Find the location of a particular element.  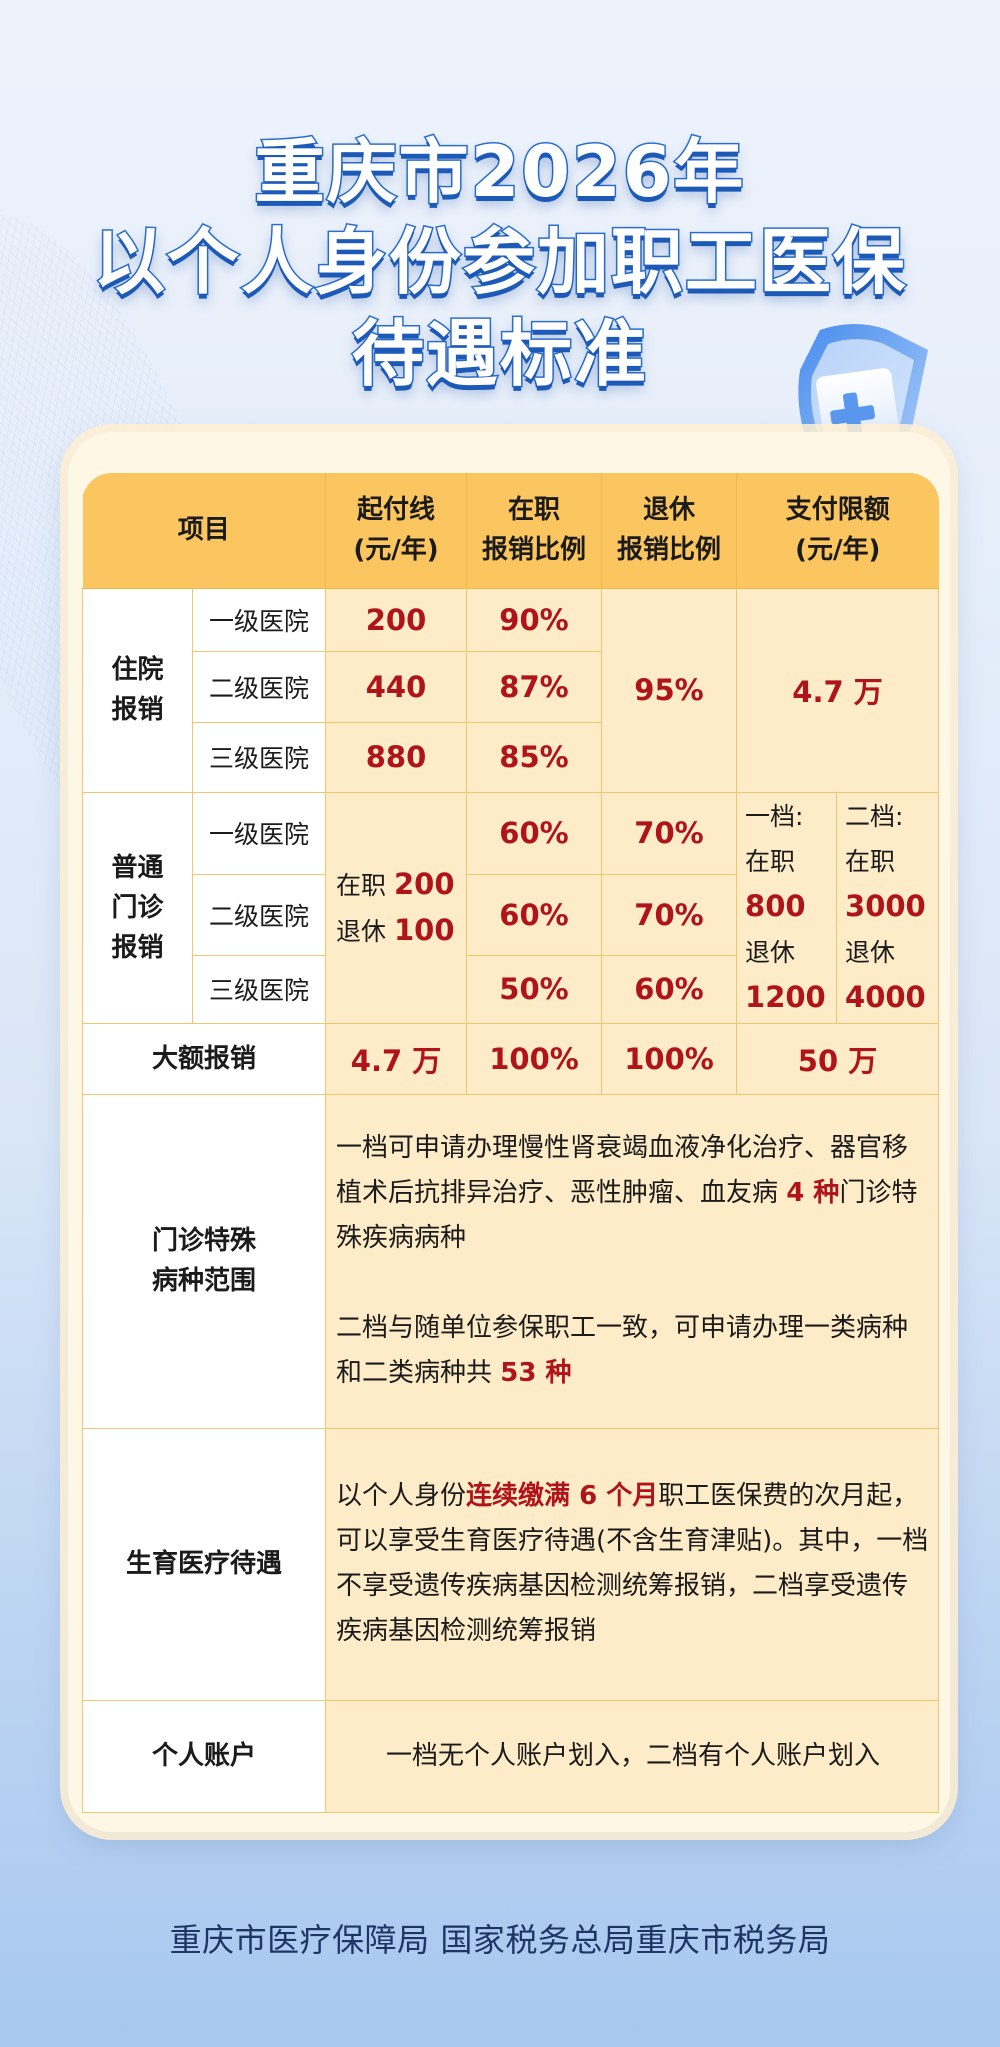

table-row: 三级医院 880 85% is located at coordinates (511, 757).